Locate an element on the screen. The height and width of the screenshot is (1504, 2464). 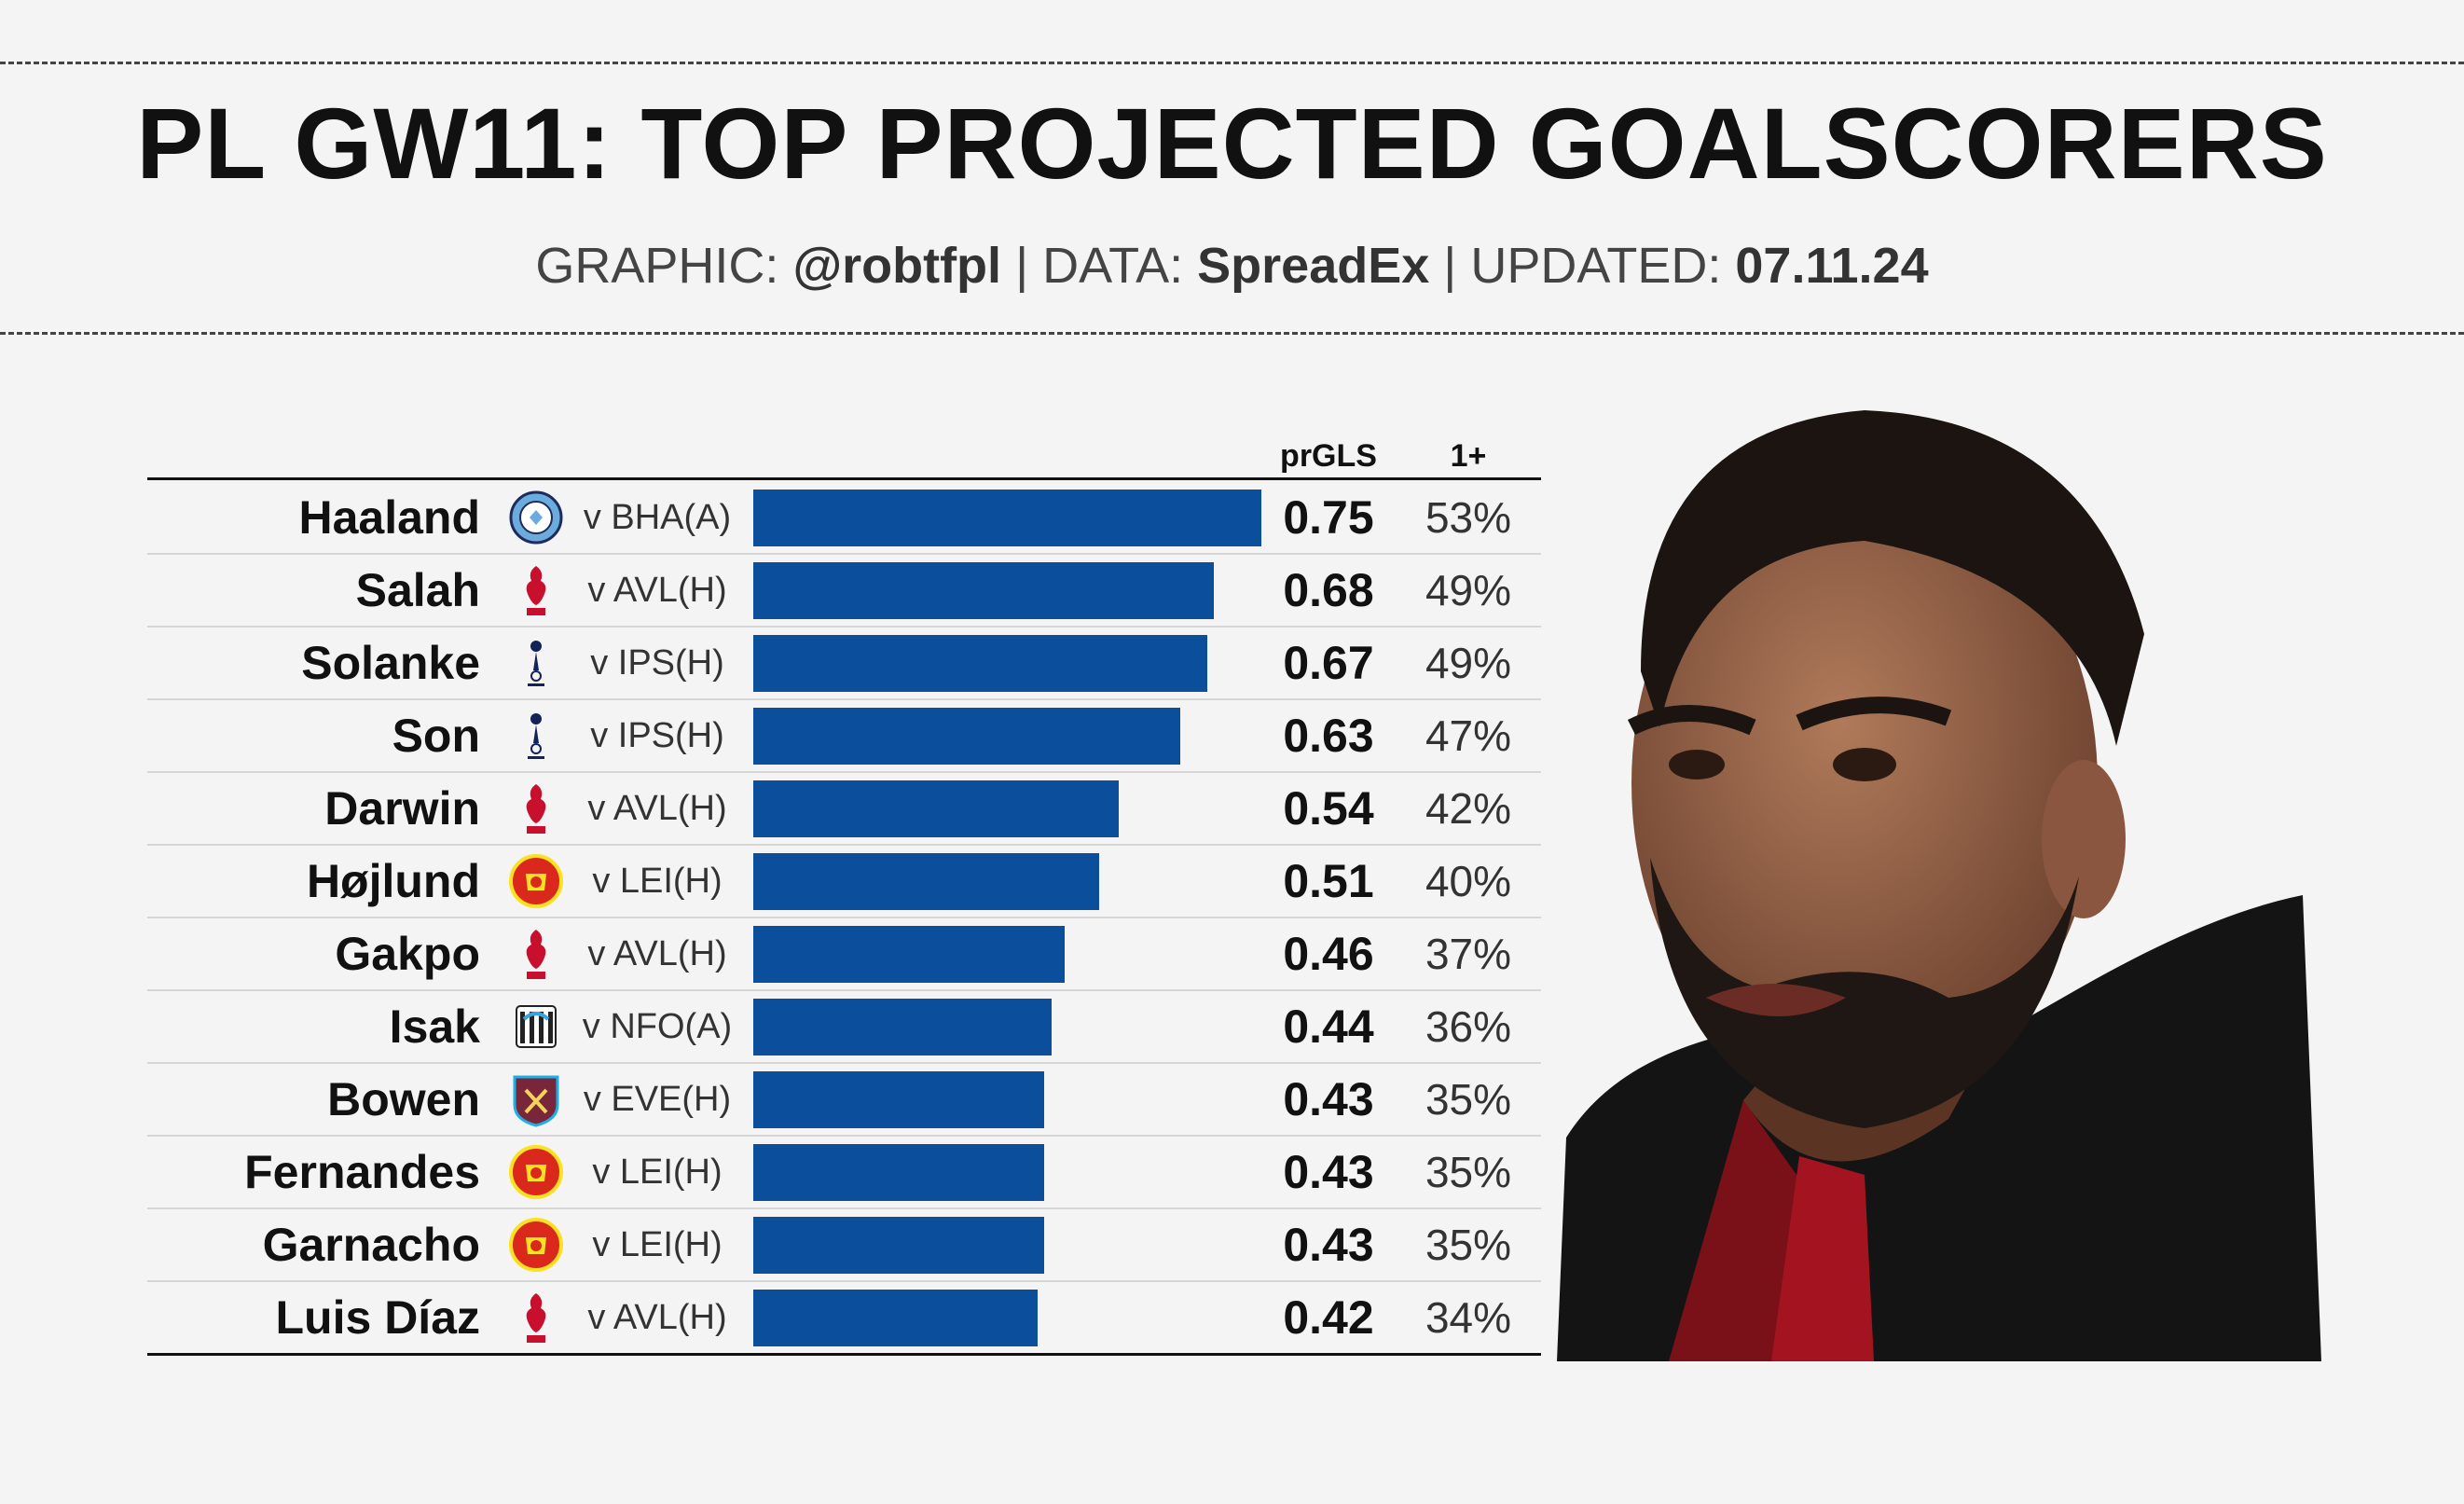
updated-label: UPDATED: is located at coordinates (1596, 266).